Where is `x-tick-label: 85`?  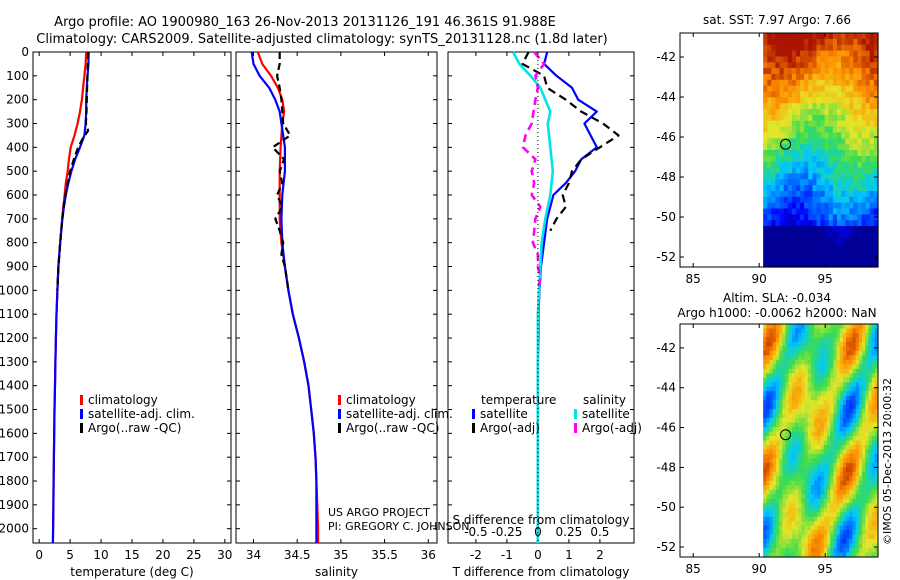 x-tick-label: 85 is located at coordinates (693, 279).